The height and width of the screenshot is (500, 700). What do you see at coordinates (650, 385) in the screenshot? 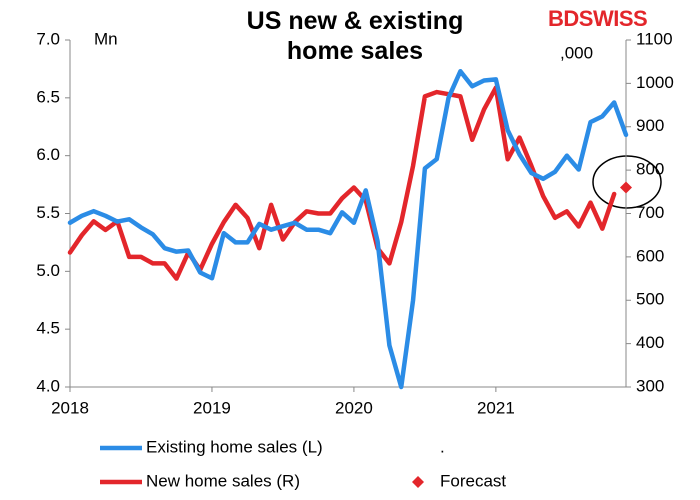
I see `y2-tick-label: 300` at bounding box center [650, 385].